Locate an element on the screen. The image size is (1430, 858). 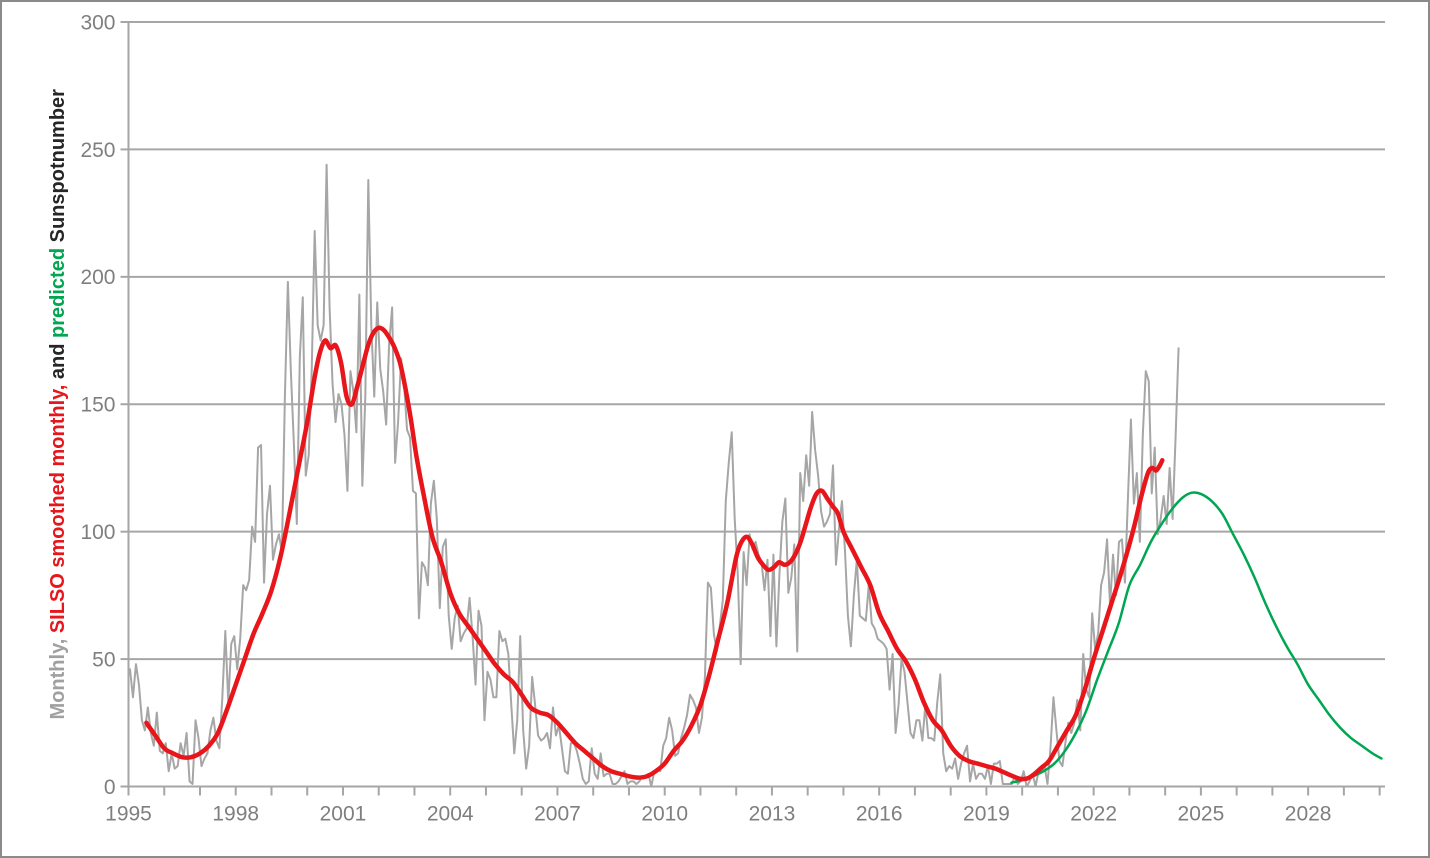
y-tick-label: 50 is located at coordinates (103, 659).